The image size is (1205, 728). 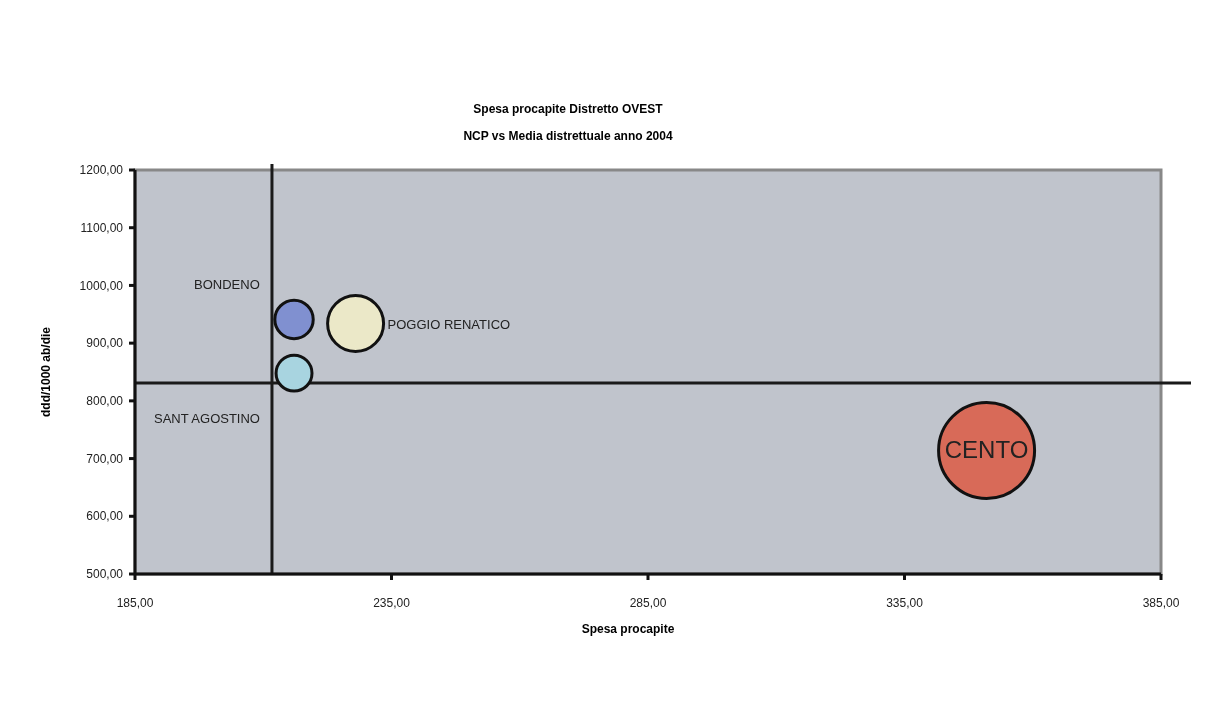 I want to click on y-axis-title: ddd/1000 ab/die, so click(x=46, y=372).